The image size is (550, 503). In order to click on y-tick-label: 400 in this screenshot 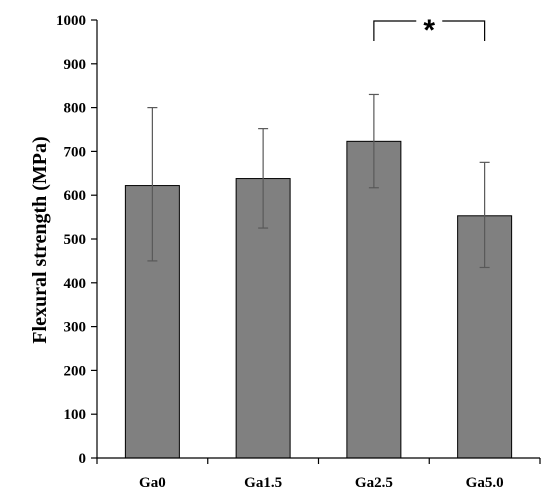, I will do `click(75, 284)`.